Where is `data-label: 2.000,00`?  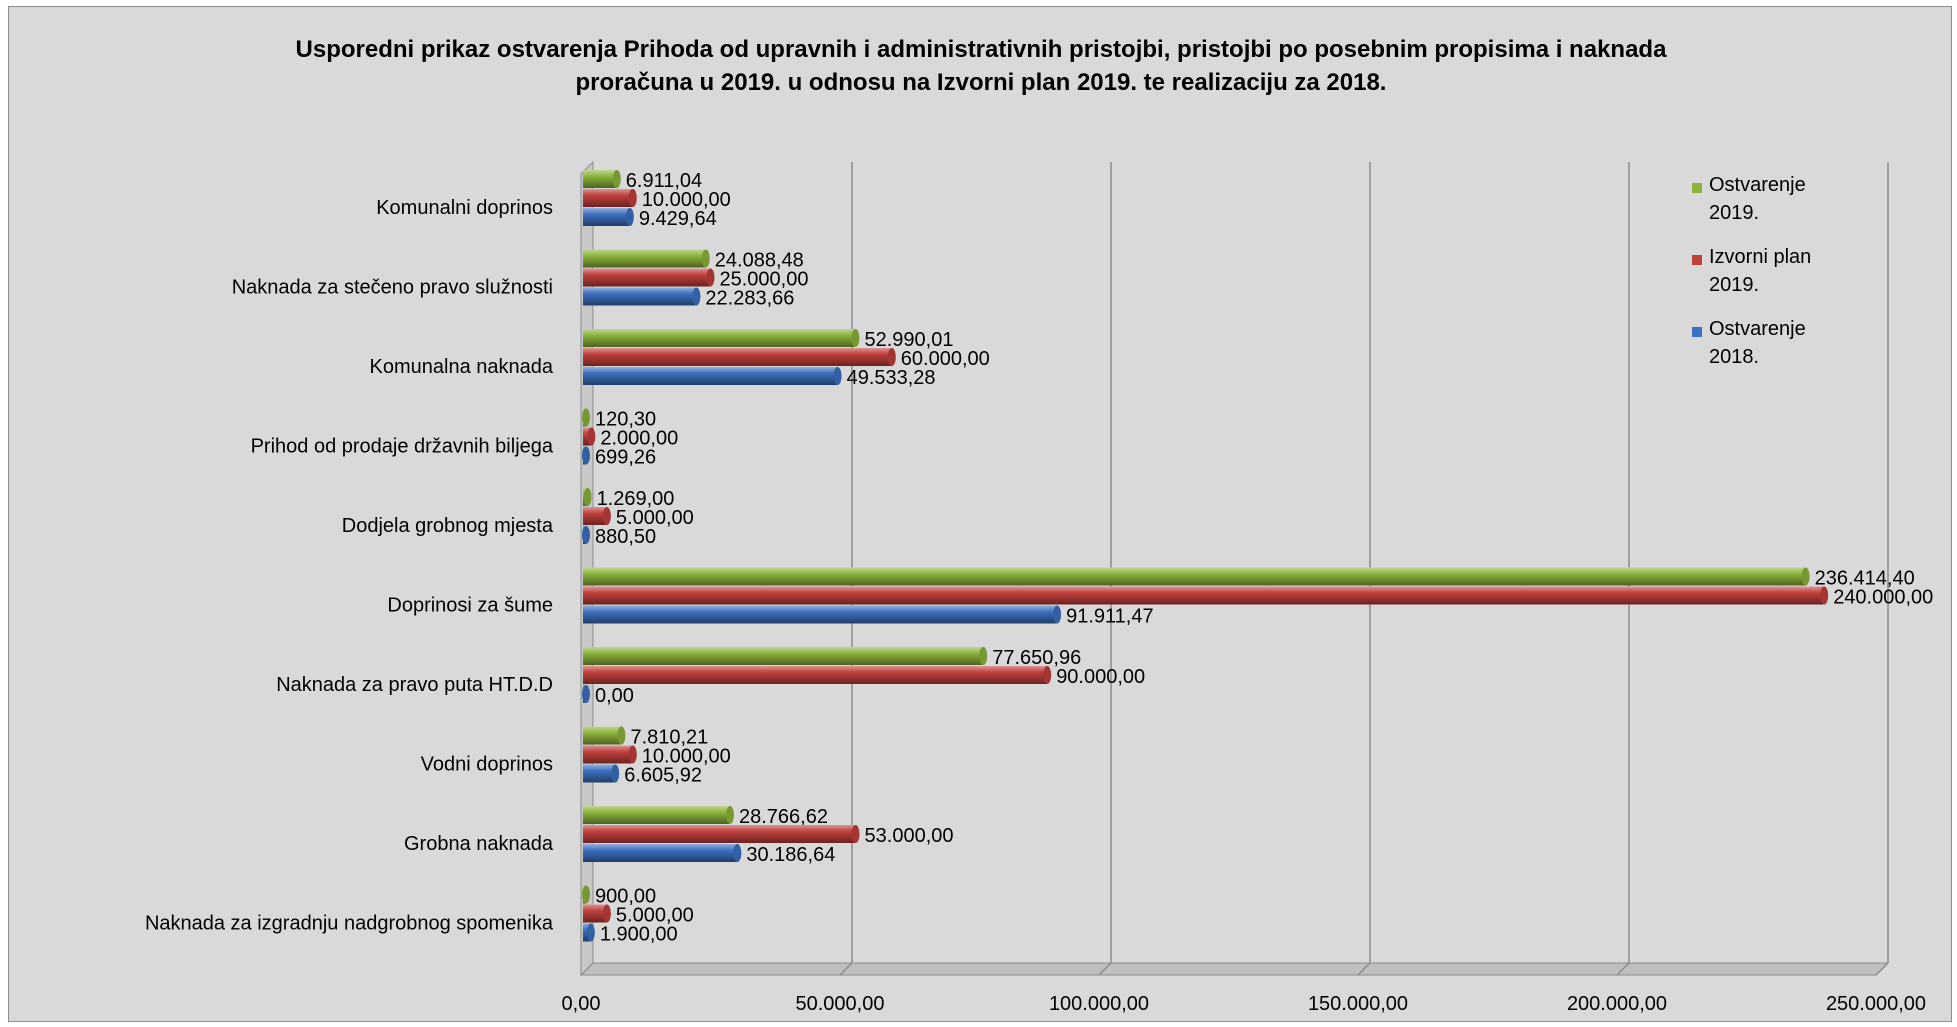
data-label: 2.000,00 is located at coordinates (639, 439).